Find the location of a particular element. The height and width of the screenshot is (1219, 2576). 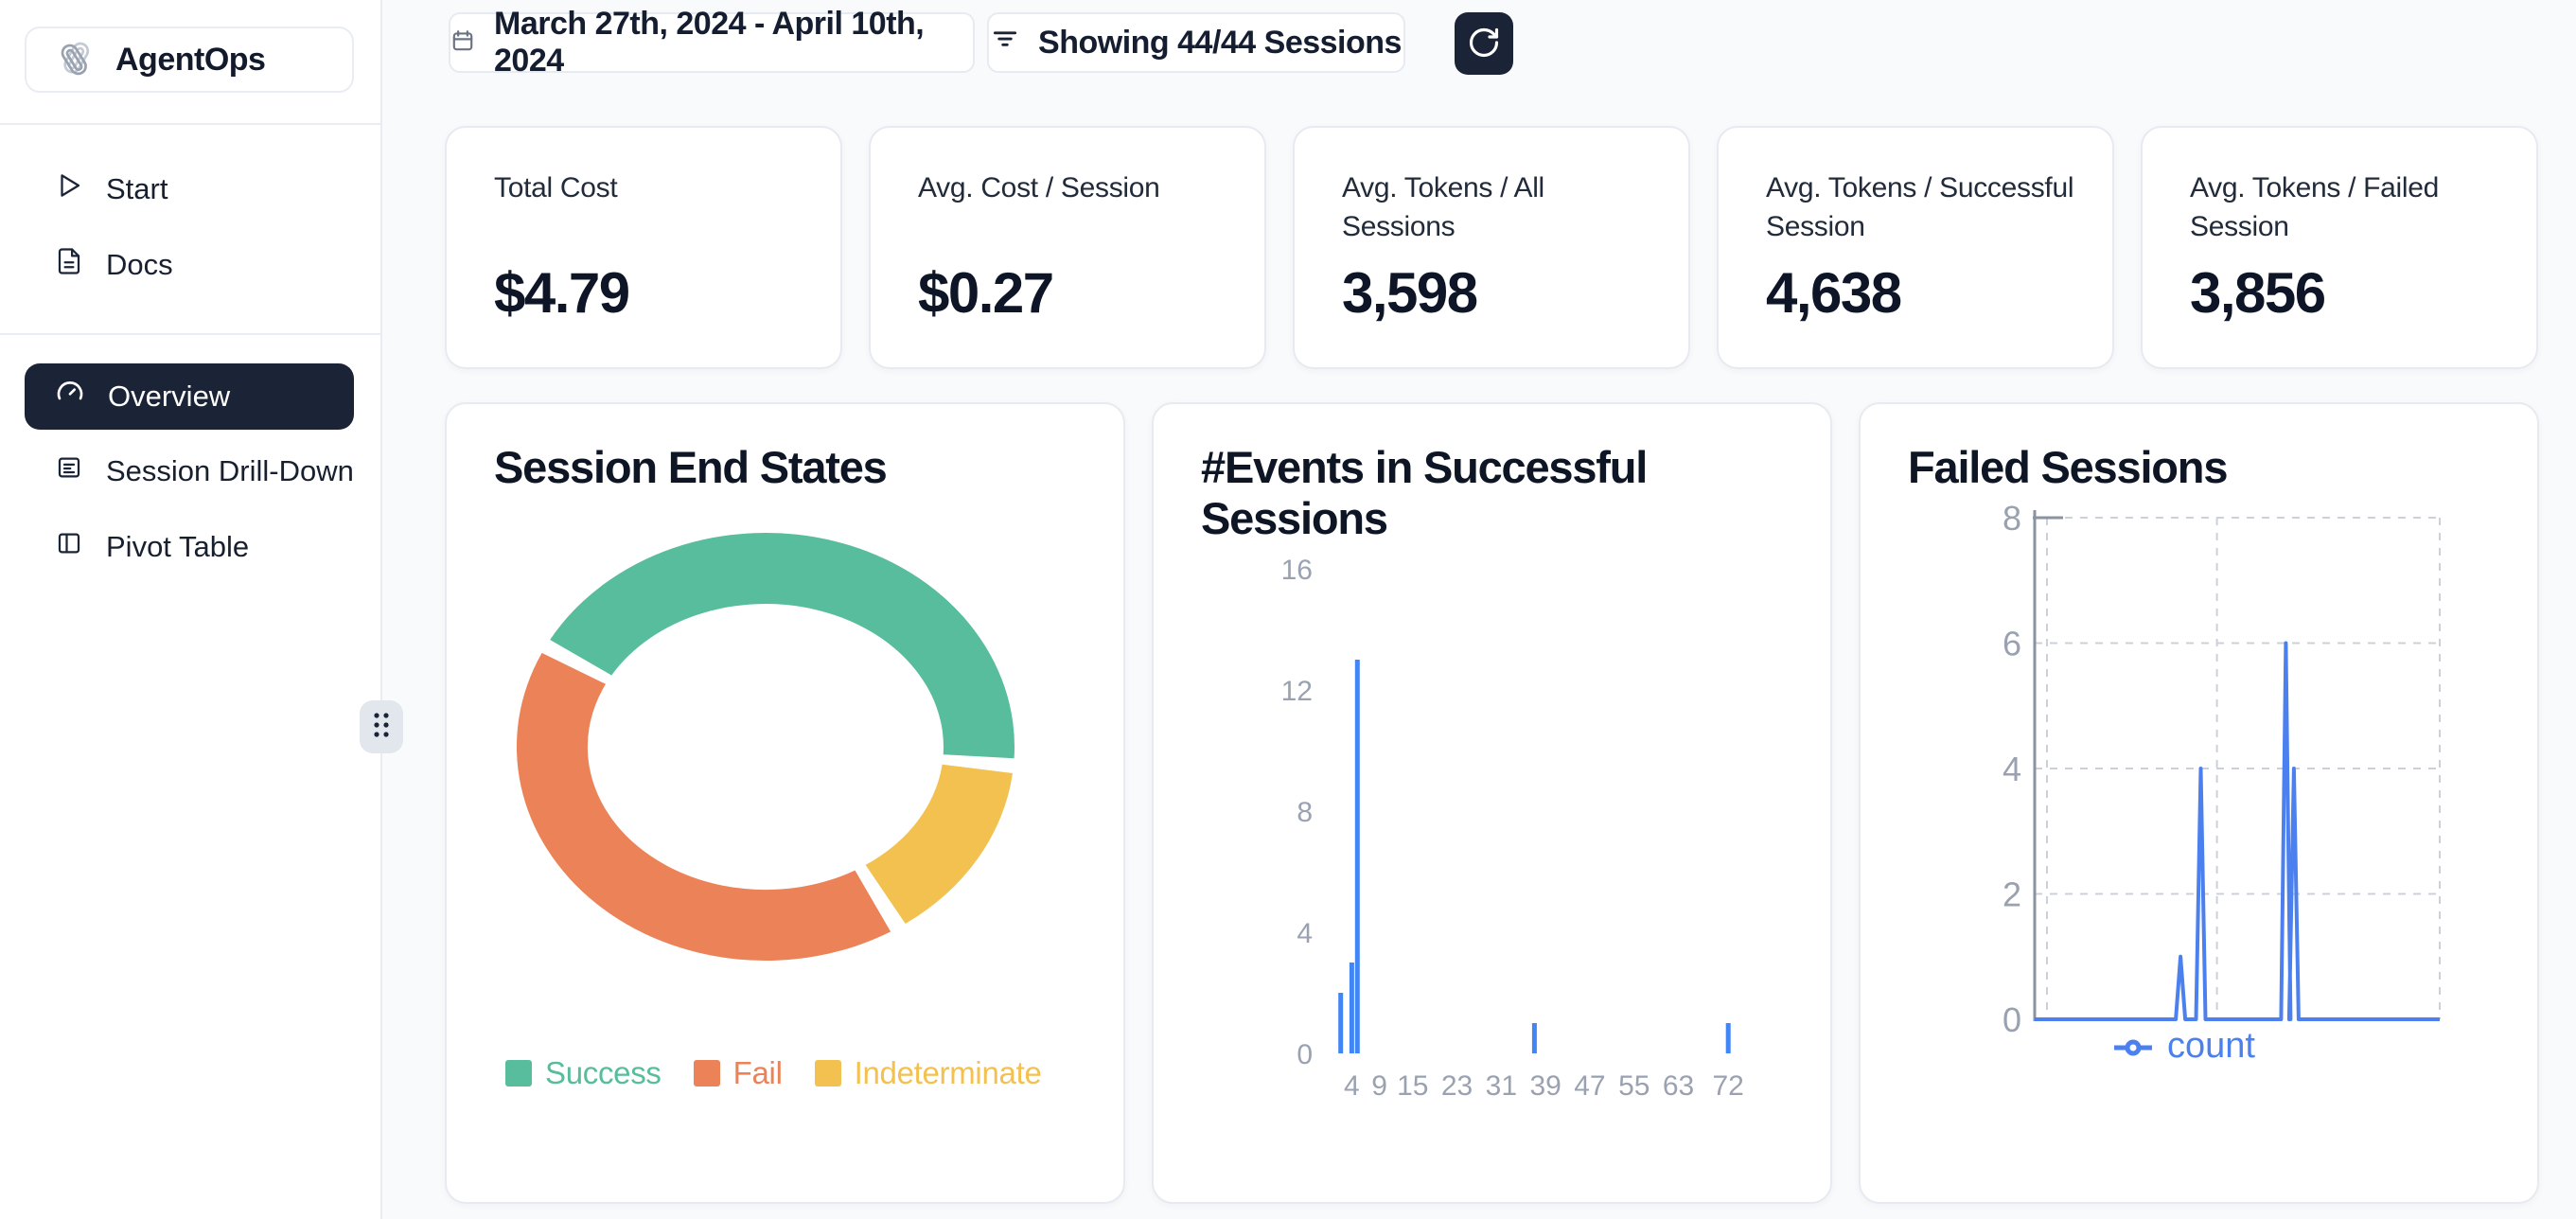

x-axis-tick-label: 47 is located at coordinates (1589, 1086).